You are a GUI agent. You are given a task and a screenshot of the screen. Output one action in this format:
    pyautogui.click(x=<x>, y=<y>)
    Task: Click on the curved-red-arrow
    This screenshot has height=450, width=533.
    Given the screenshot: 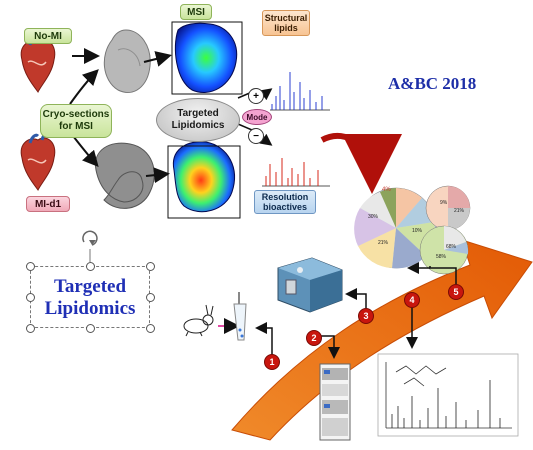 What is the action you would take?
    pyautogui.click(x=361, y=163)
    